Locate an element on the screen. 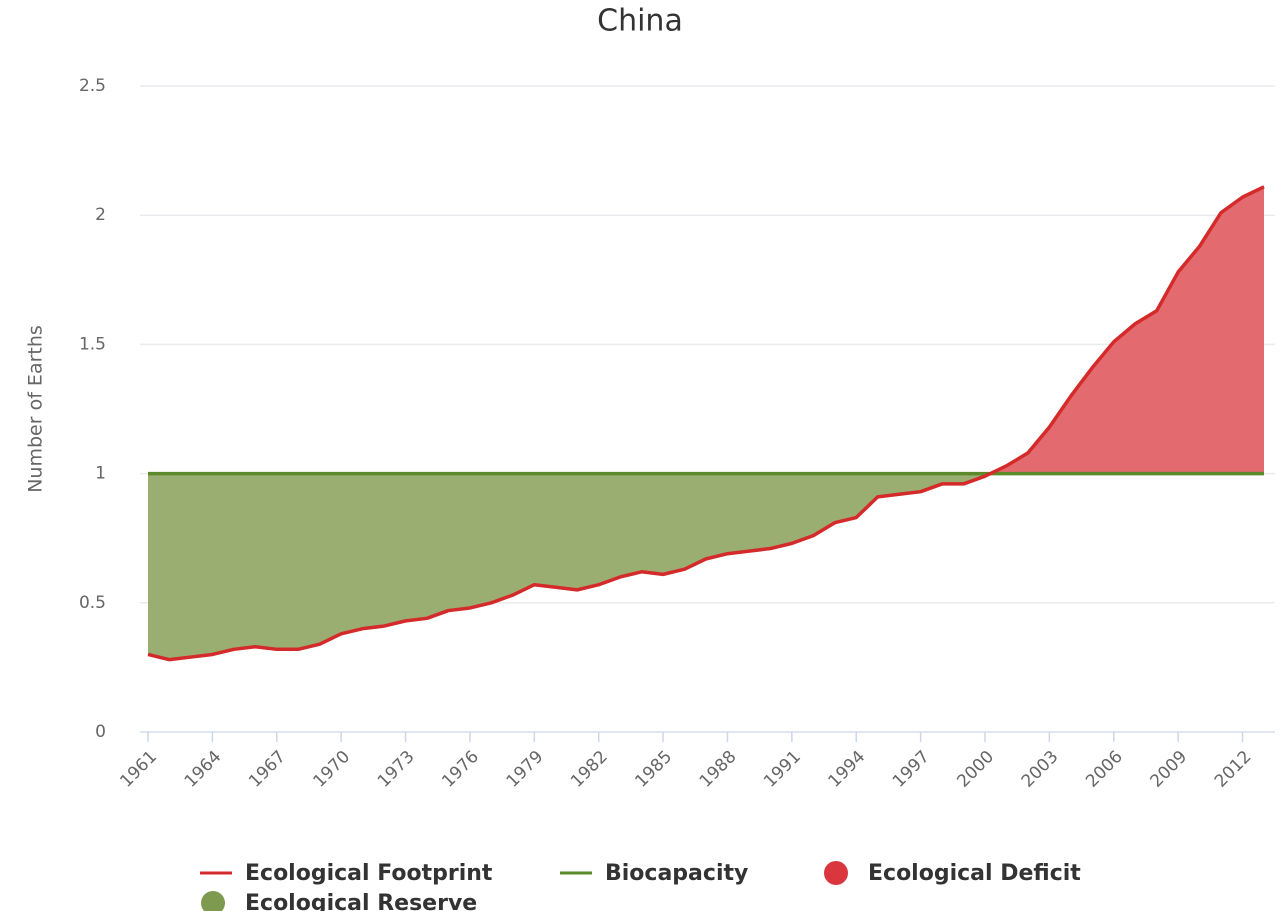  x-tick-label: 1967 is located at coordinates (267, 769).